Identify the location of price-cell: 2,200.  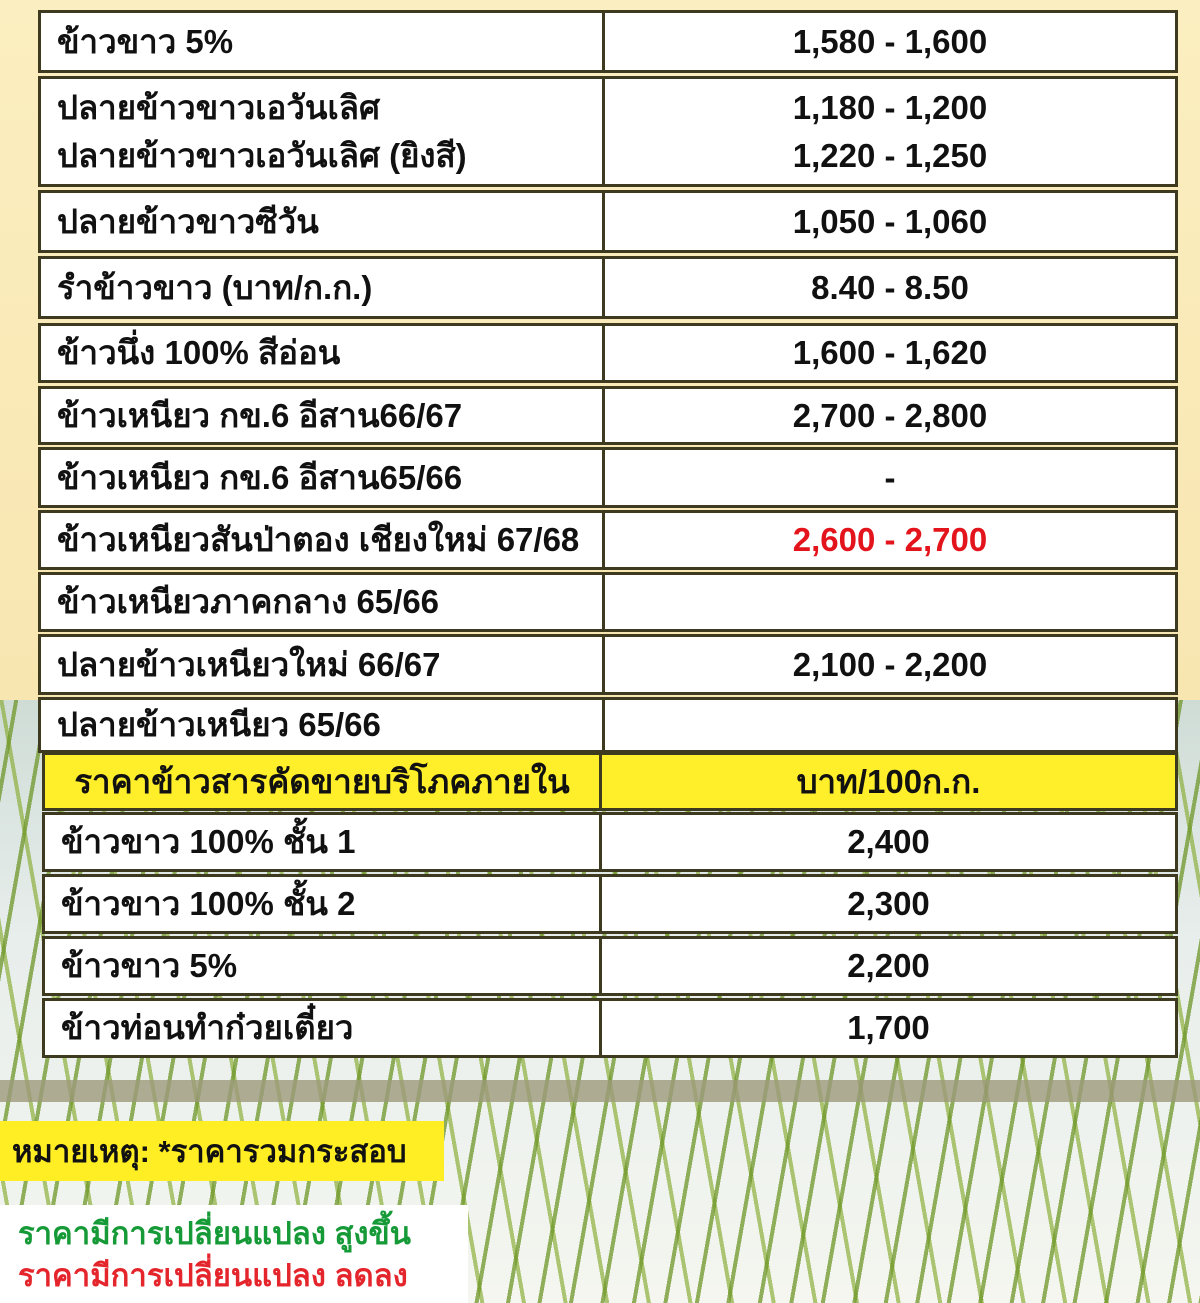
(890, 966).